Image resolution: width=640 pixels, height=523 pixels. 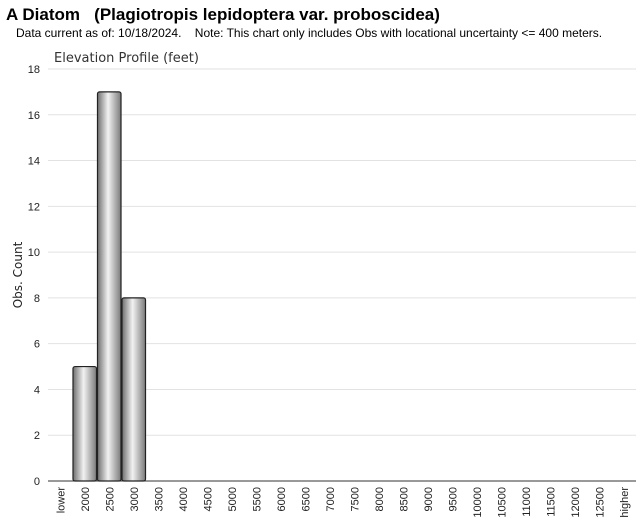 I want to click on y-tick-label: 6, so click(x=37, y=345).